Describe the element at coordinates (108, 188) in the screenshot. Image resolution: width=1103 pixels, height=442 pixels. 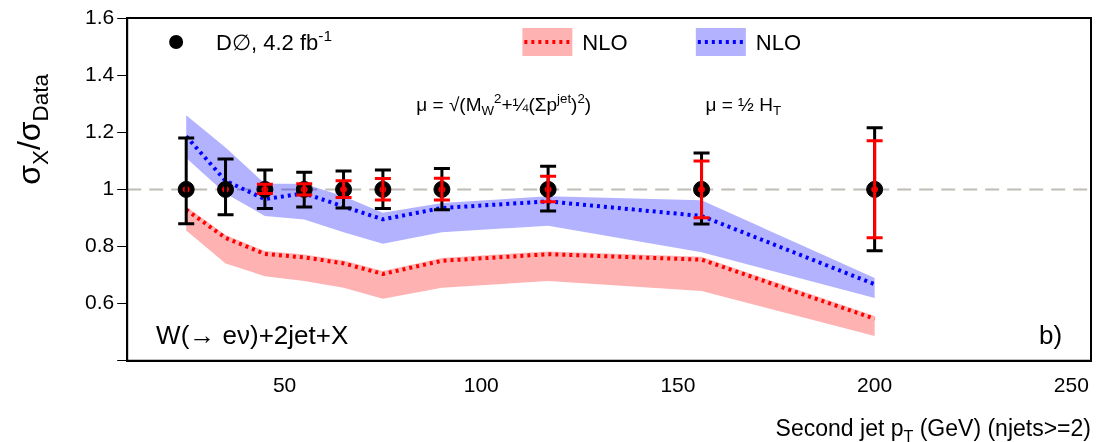
I see `y-tick-label: 1` at that location.